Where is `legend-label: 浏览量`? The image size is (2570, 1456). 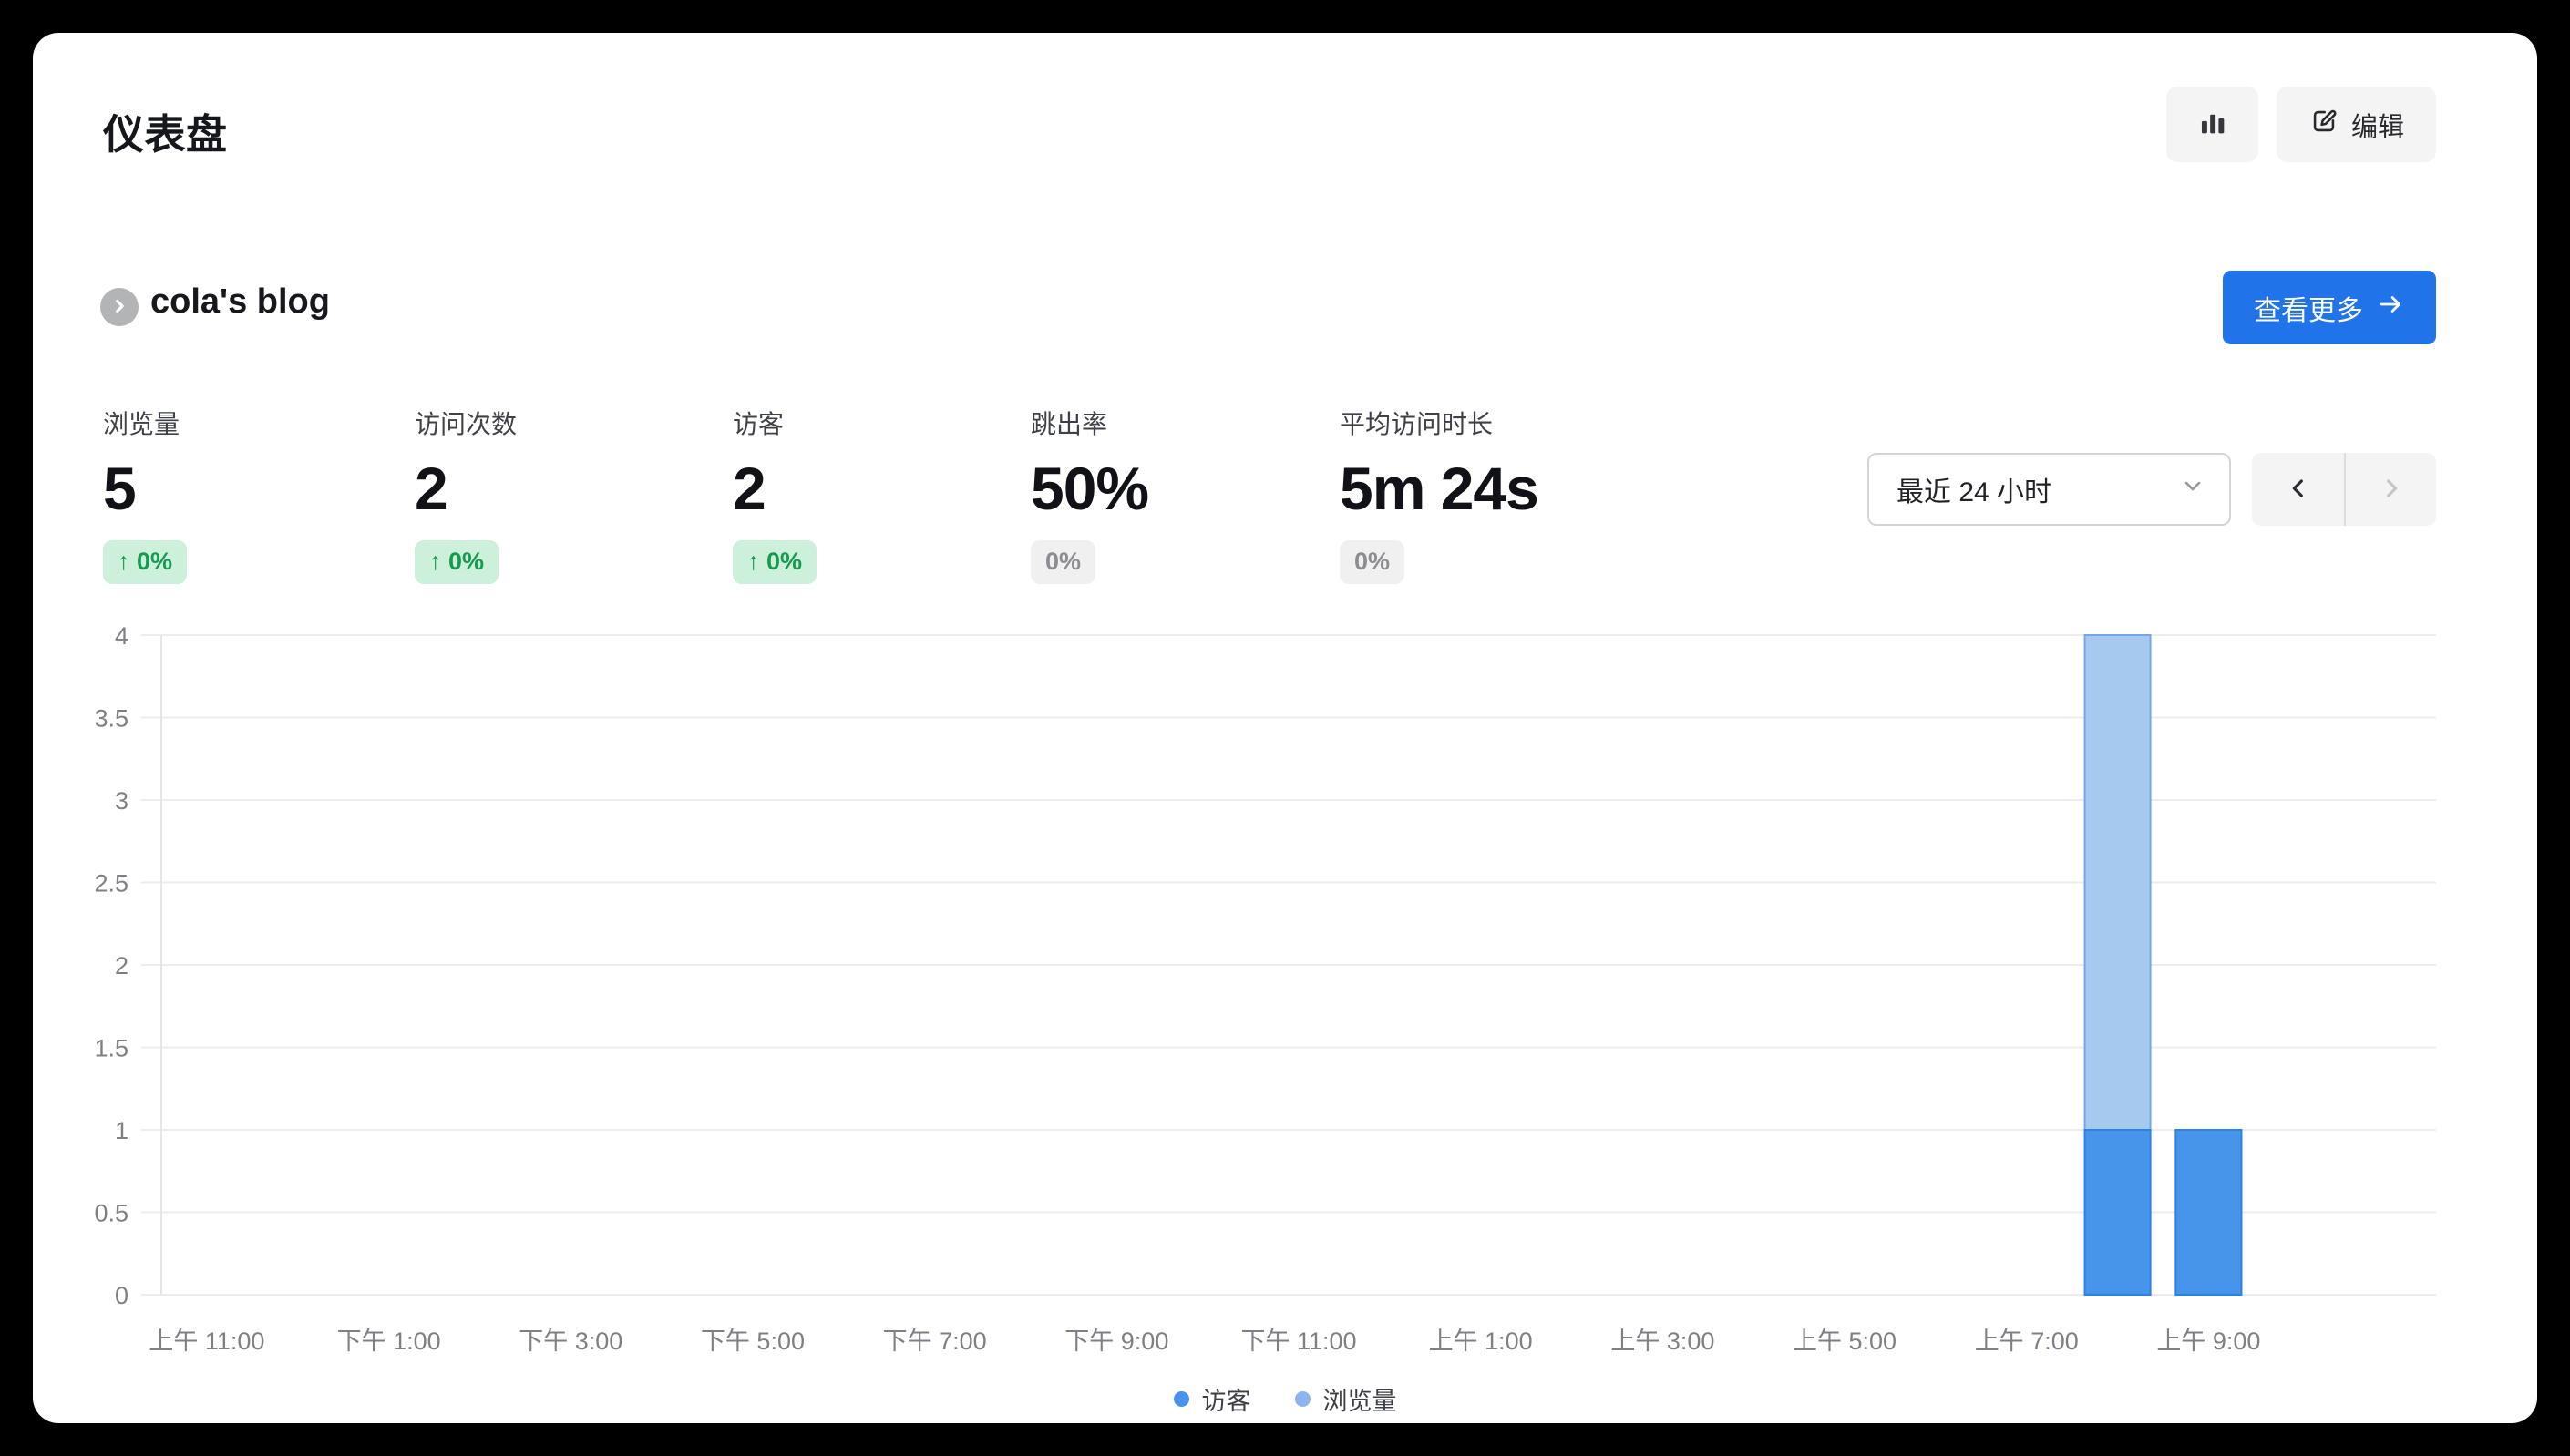 legend-label: 浏览量 is located at coordinates (1360, 1401).